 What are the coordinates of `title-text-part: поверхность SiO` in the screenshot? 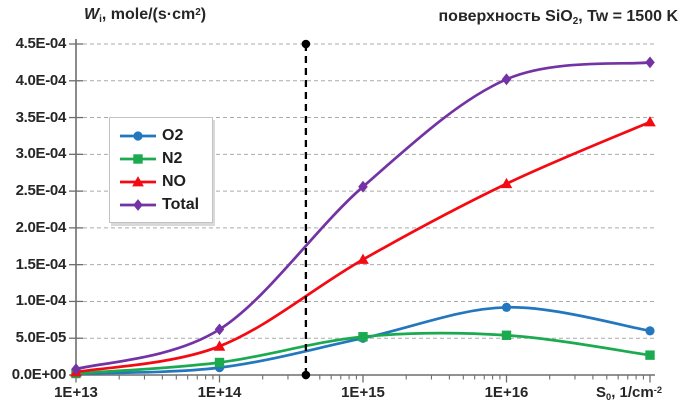 It's located at (505, 16).